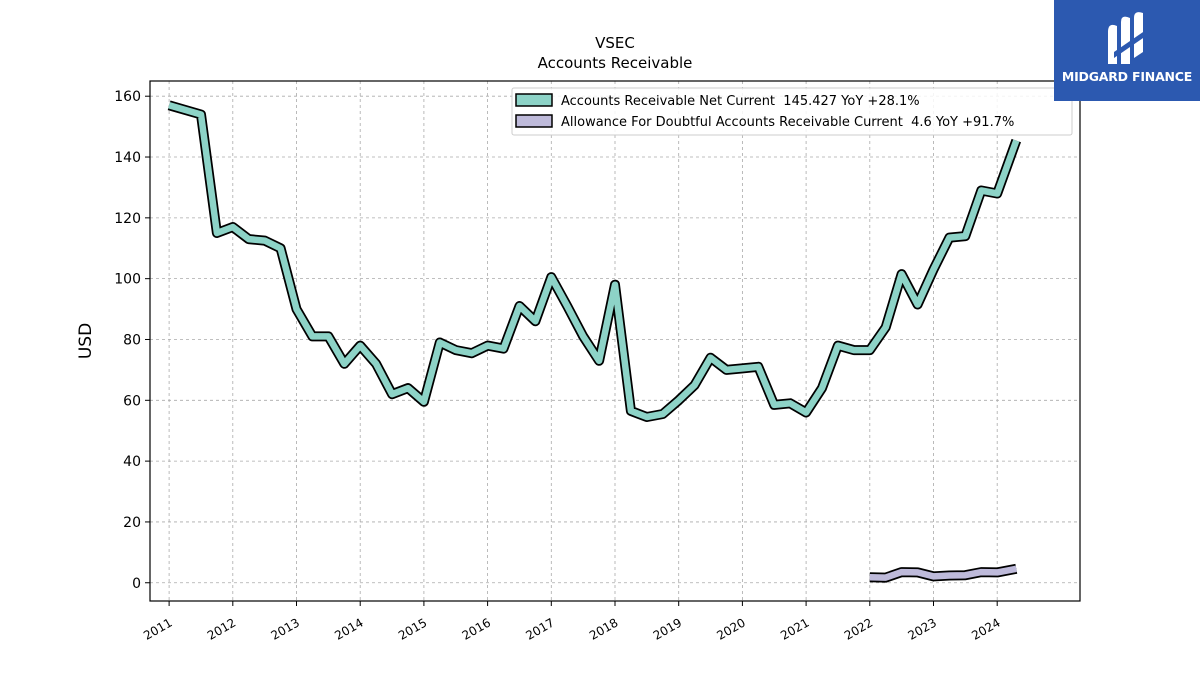 This screenshot has width=1200, height=675. What do you see at coordinates (127, 280) in the screenshot?
I see `y-tick-label: 100` at bounding box center [127, 280].